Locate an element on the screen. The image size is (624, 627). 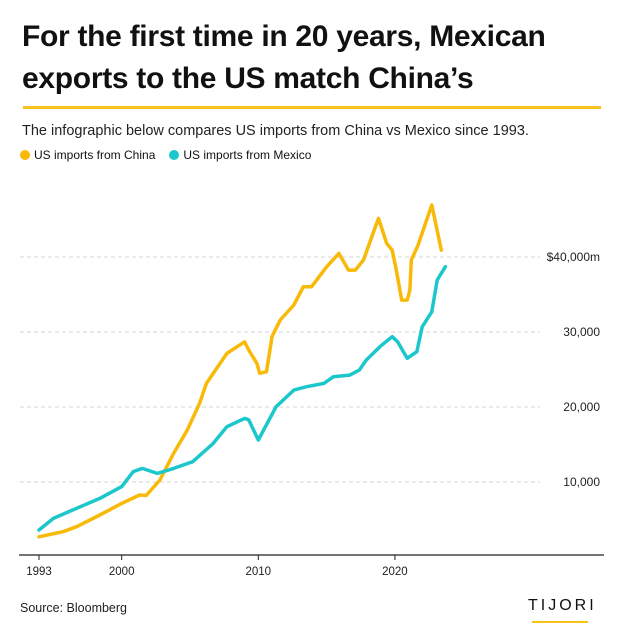
y-tick-label: 30,000 is located at coordinates (581, 332).